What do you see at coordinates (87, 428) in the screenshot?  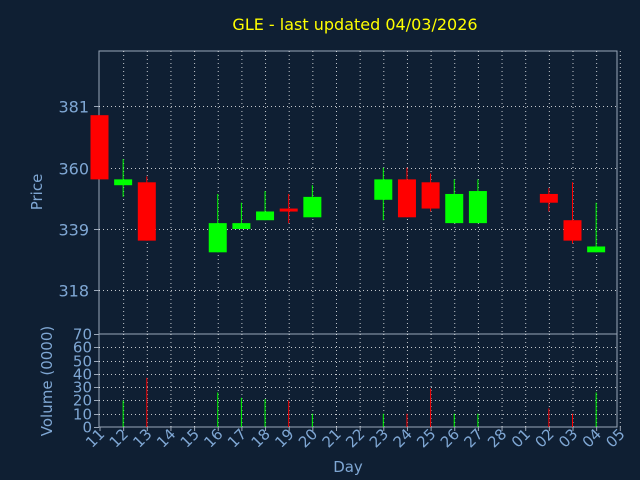 I see `volume-tick-label: 0` at bounding box center [87, 428].